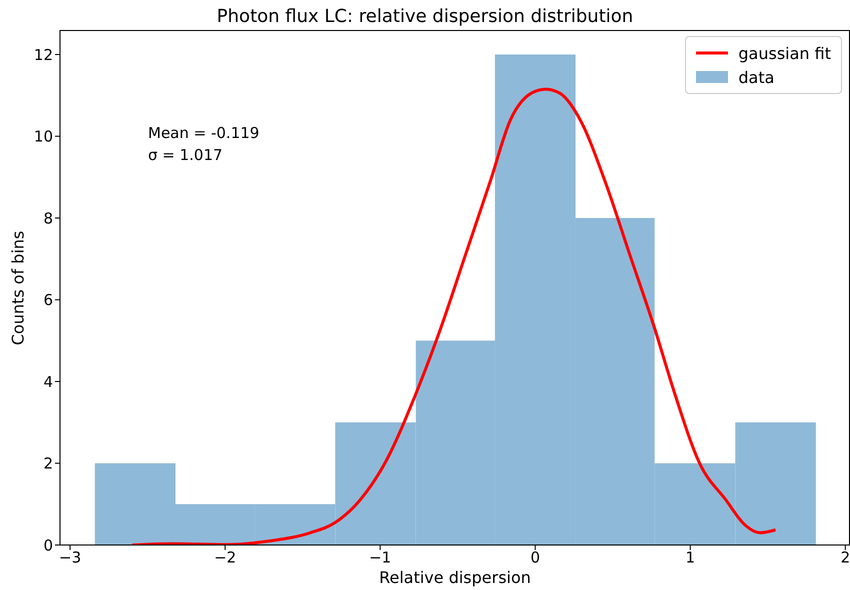 The height and width of the screenshot is (590, 850). Describe the element at coordinates (425, 16) in the screenshot. I see `chart-title: Photon flux LC: relative dispersion distribution` at that location.